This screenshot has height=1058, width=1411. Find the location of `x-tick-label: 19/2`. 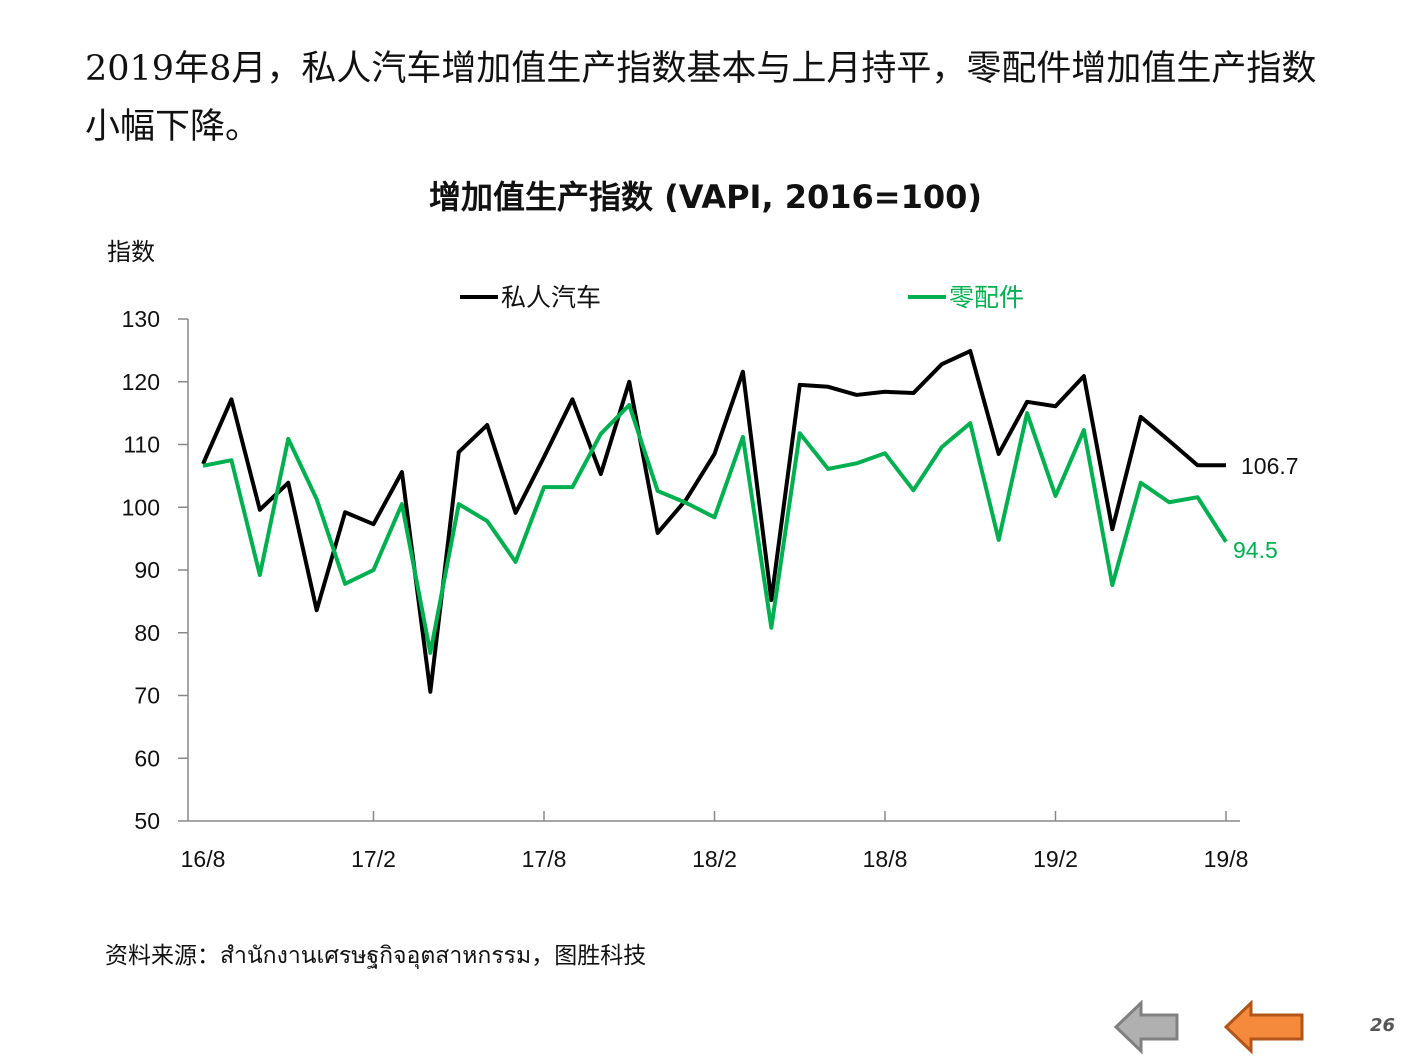

x-tick-label: 19/2 is located at coordinates (1055, 859).